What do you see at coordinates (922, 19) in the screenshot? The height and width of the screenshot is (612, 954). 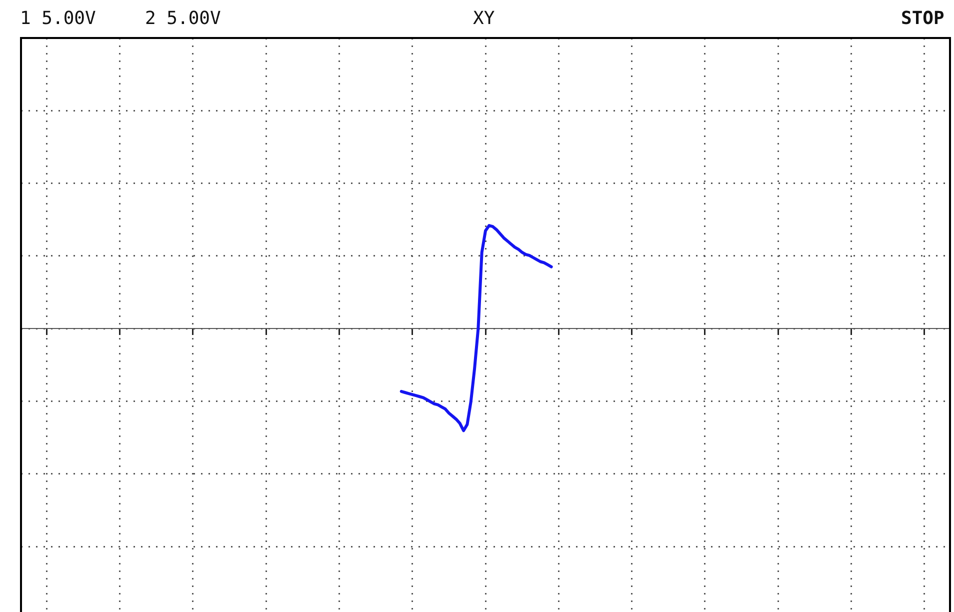 I see `text: STOP` at bounding box center [922, 19].